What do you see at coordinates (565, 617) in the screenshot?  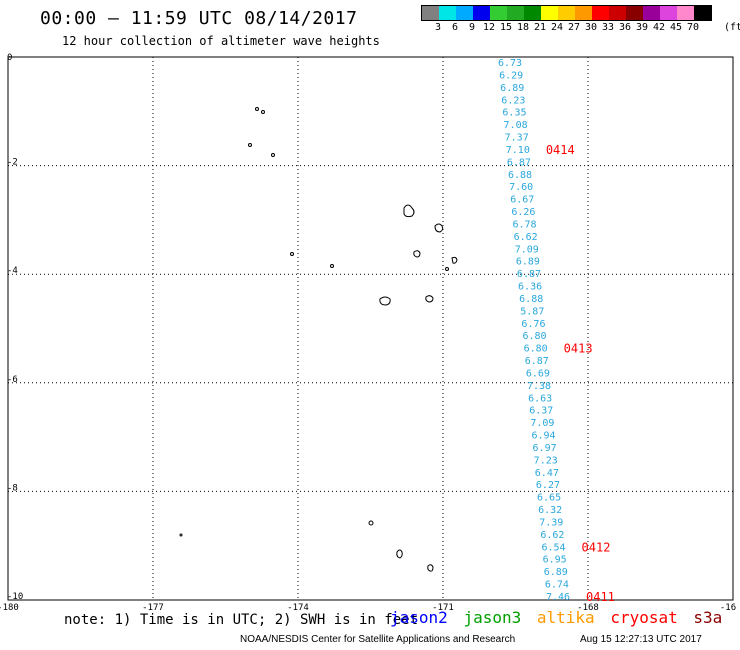 I see `legend-altika: altika` at bounding box center [565, 617].